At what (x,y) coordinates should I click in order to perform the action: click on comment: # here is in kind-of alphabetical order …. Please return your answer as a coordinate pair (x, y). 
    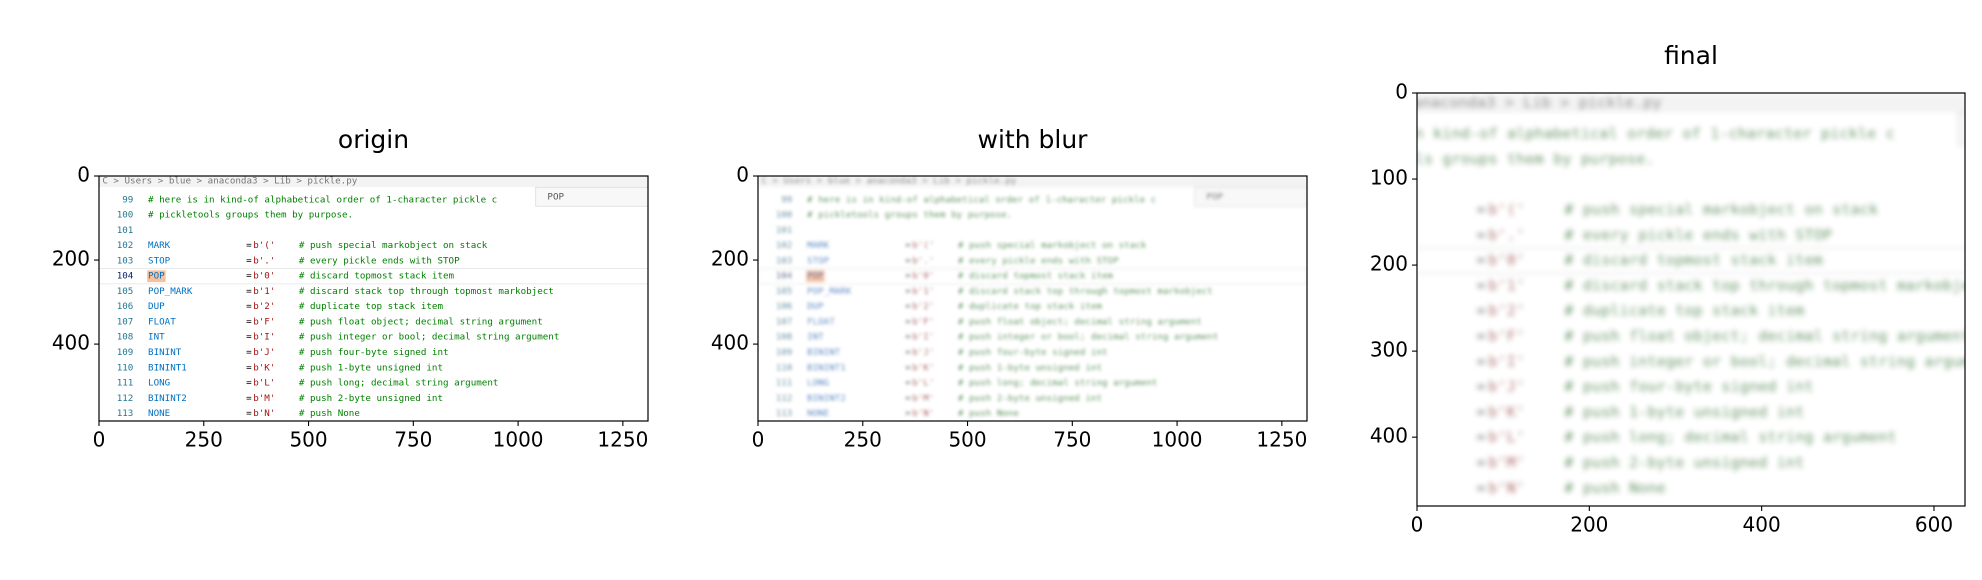
    Looking at the image, I should click on (981, 199).